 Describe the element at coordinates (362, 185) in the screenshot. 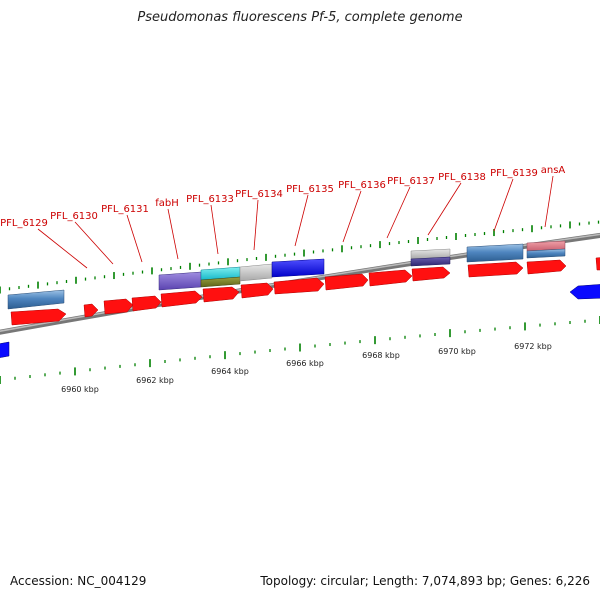

I see `gene-label-pfl-6136: PFL_6136` at that location.